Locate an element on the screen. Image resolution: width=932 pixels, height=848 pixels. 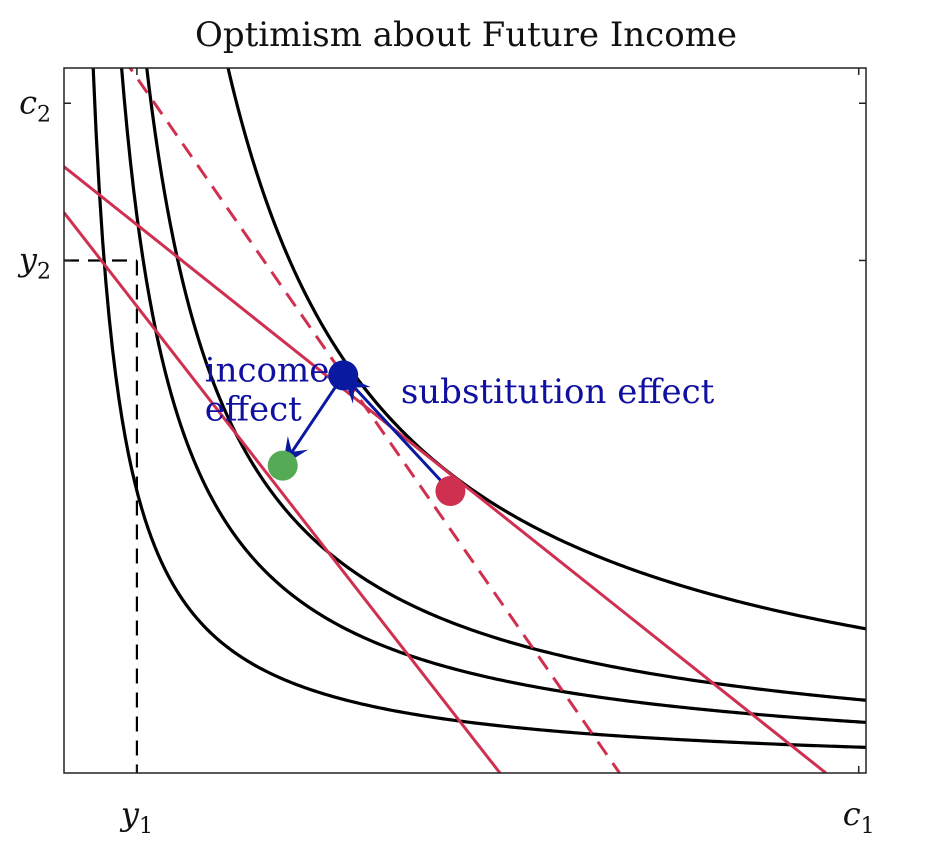
annotation-1: substitution effect is located at coordinates (558, 392).